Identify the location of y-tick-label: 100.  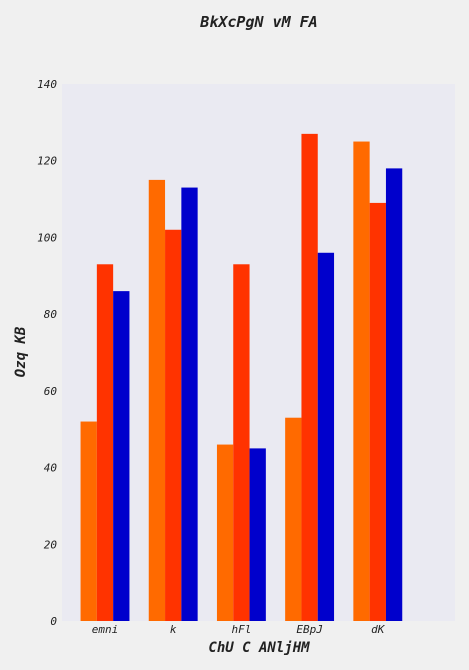
(47, 237).